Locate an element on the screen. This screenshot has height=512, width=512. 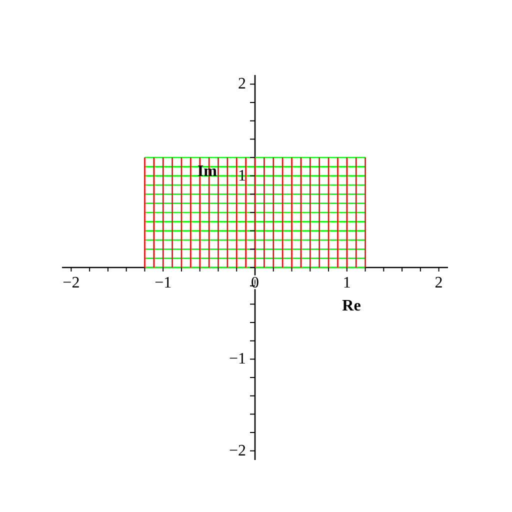
y-tick-label: −2 is located at coordinates (237, 451).